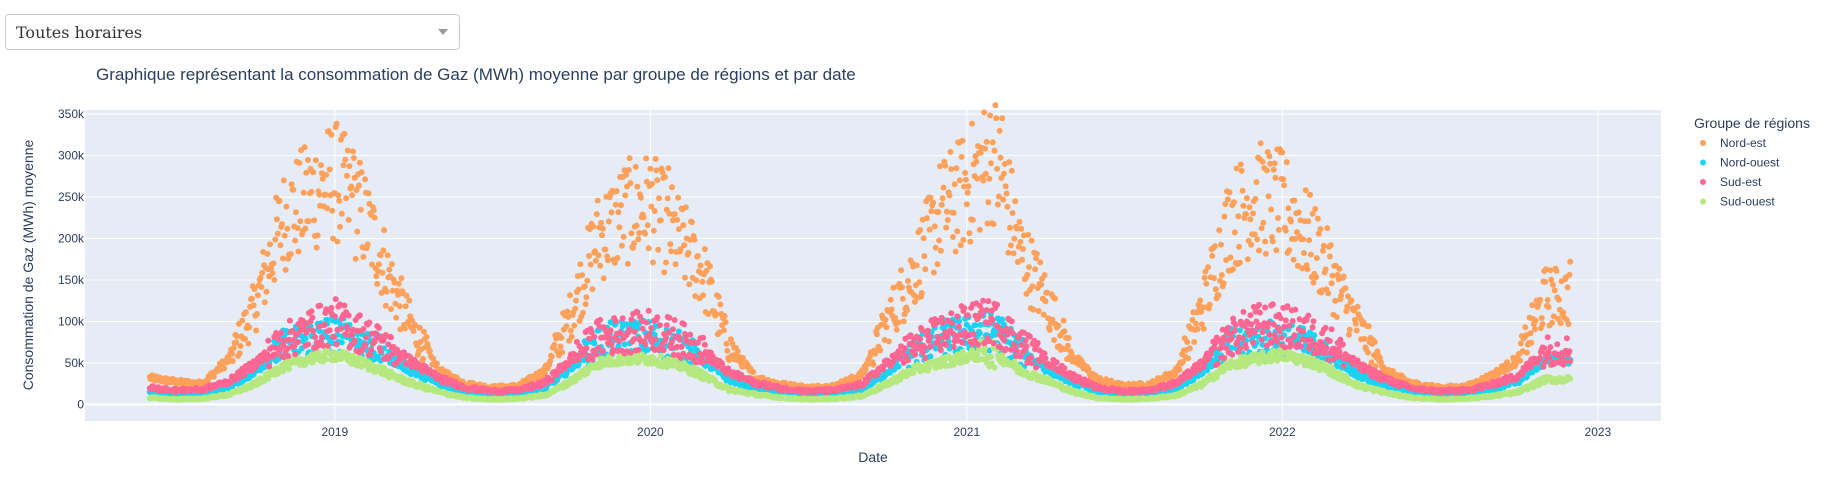 The height and width of the screenshot is (495, 1832). Describe the element at coordinates (71, 239) in the screenshot. I see `y-tick-label: 200k` at that location.